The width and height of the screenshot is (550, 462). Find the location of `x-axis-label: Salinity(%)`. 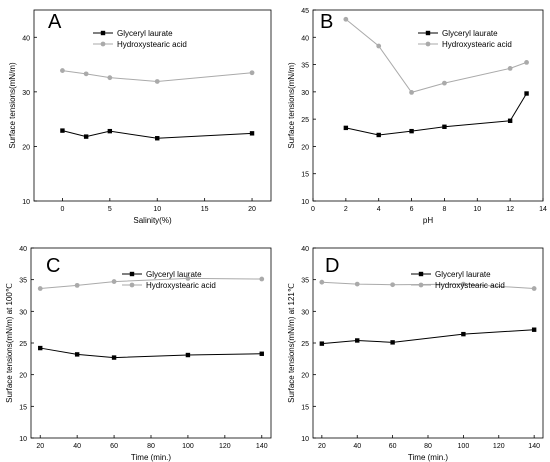

x-axis-label: Salinity(%) is located at coordinates (152, 220).